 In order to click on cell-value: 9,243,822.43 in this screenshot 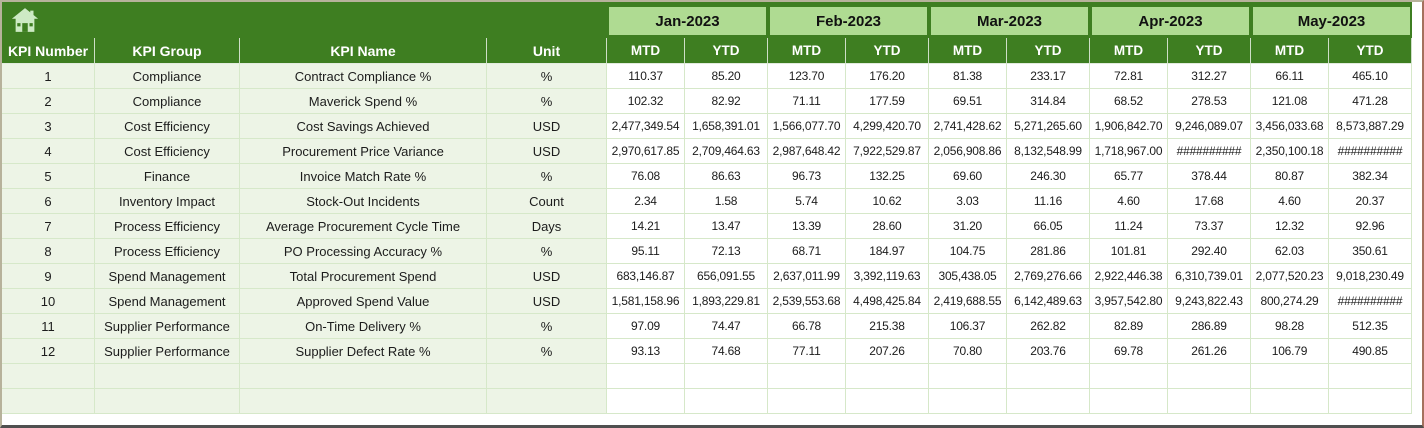, I will do `click(1209, 301)`.